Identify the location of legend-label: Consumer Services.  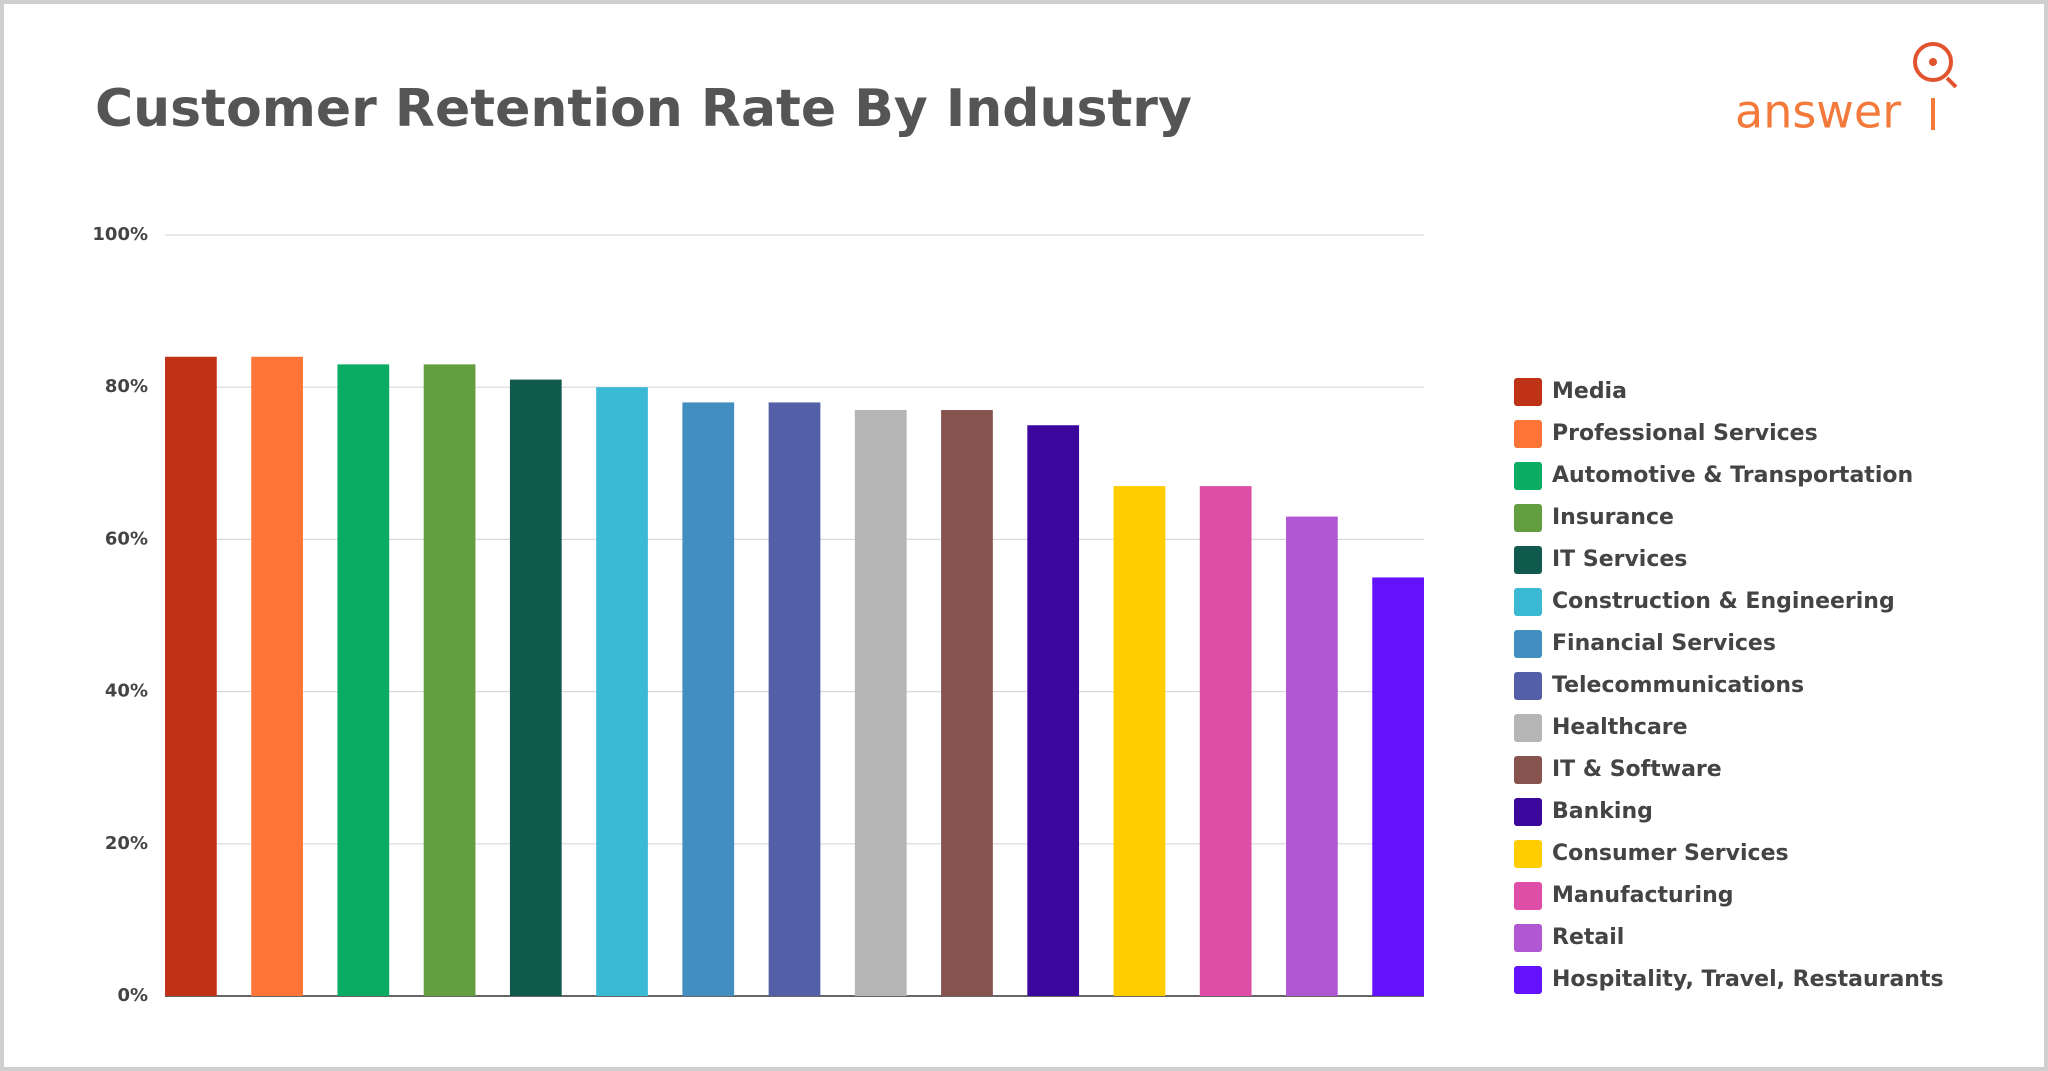
(1670, 853).